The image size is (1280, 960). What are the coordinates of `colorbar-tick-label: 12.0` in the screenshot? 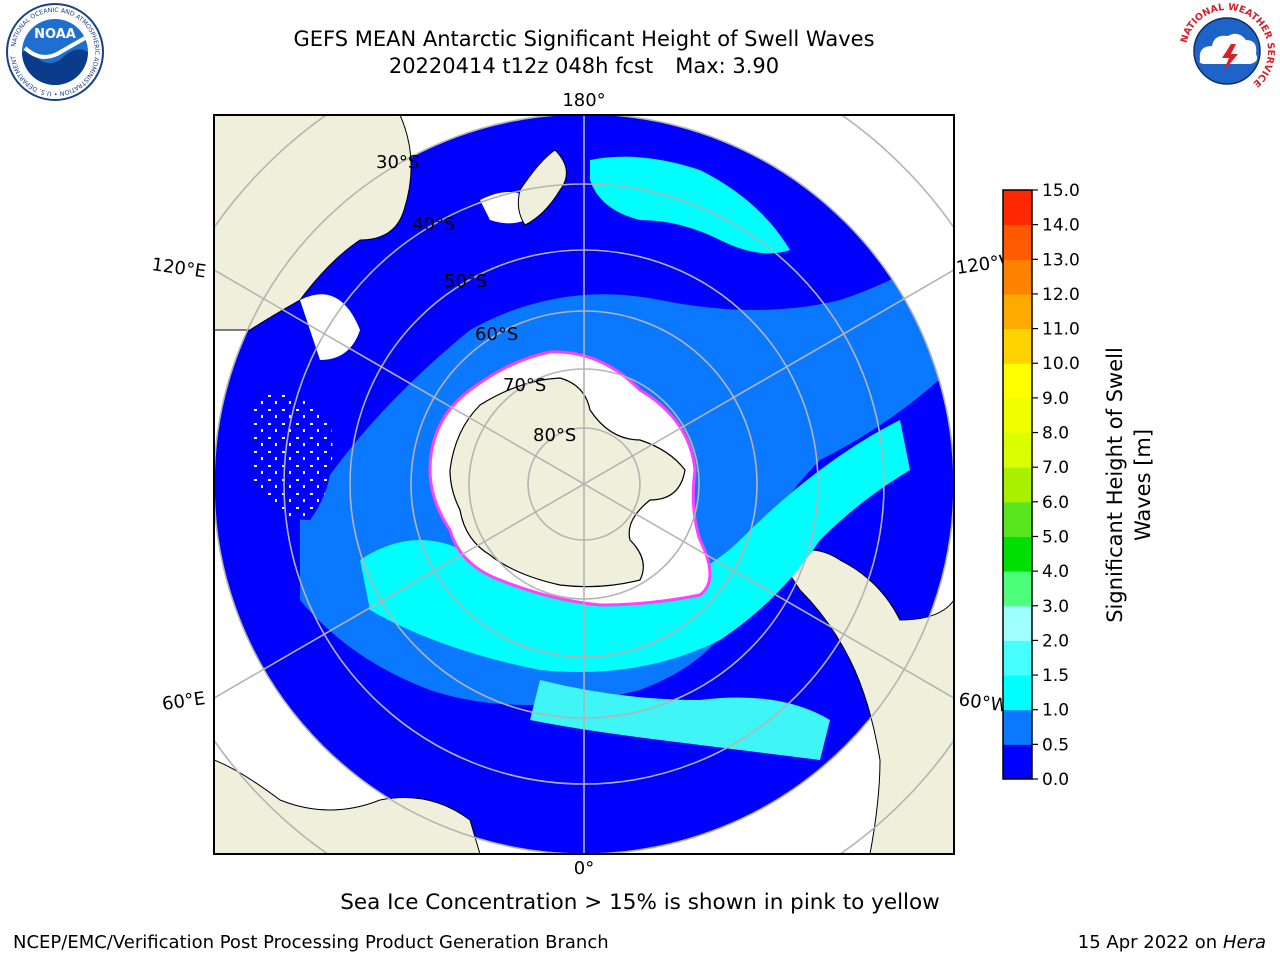 It's located at (1061, 295).